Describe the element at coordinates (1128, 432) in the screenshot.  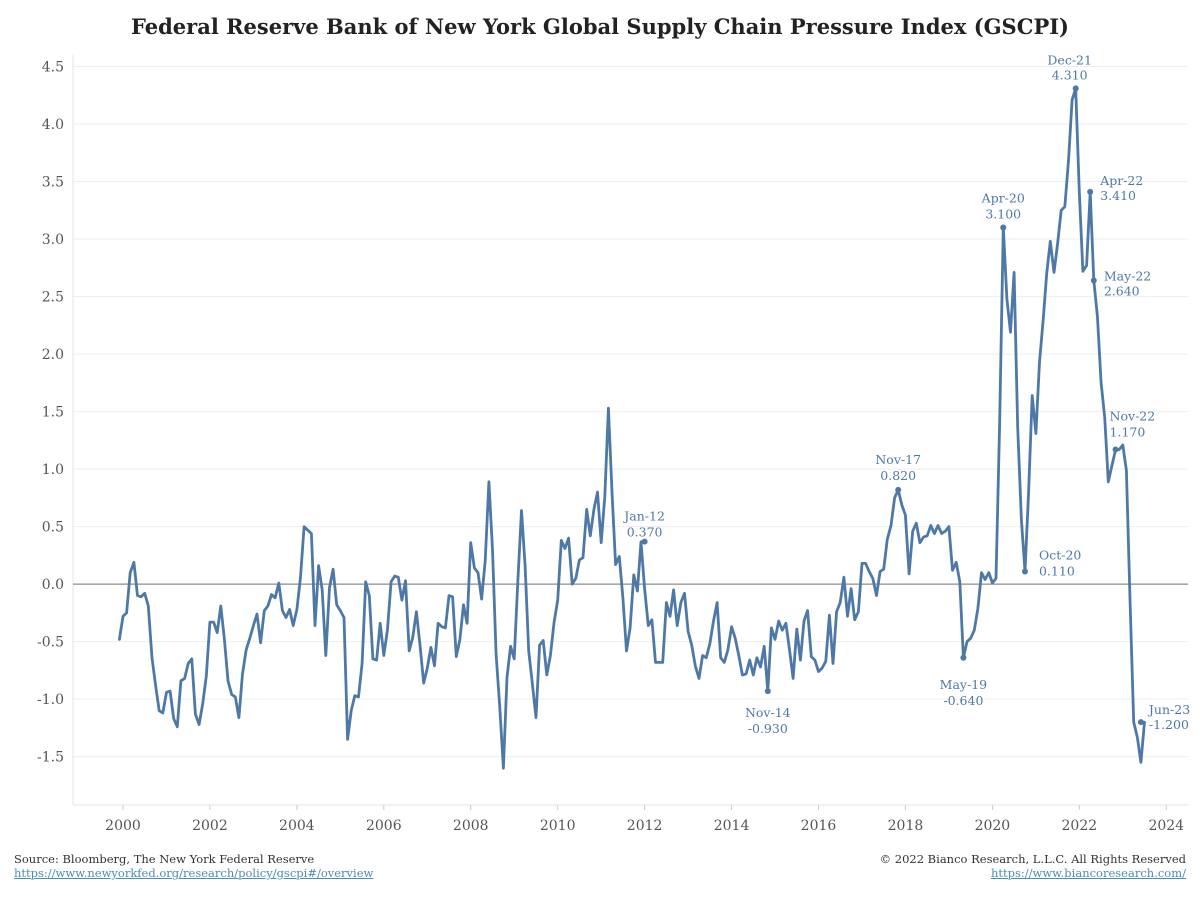
I see `annotation-value-label: 1.170` at that location.